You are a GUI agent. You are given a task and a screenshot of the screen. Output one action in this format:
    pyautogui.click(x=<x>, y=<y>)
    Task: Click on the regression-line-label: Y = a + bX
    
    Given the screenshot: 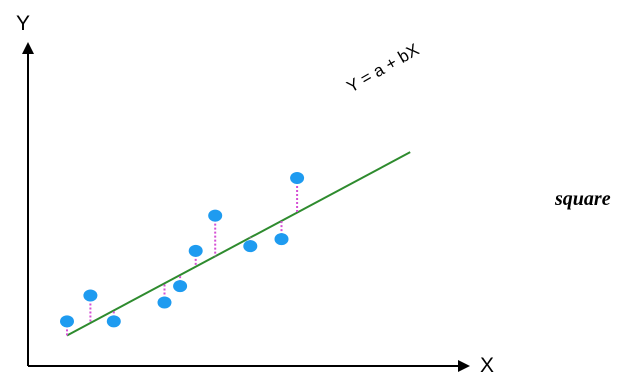 What is the action you would take?
    pyautogui.click(x=383, y=68)
    